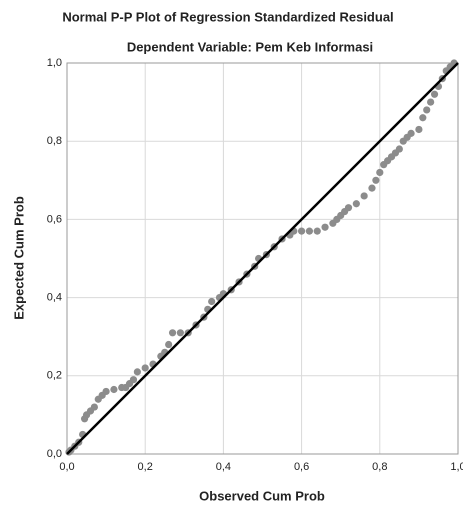 This screenshot has width=463, height=509. What do you see at coordinates (456, 467) in the screenshot?
I see `x-tick-label: 1,0` at bounding box center [456, 467].